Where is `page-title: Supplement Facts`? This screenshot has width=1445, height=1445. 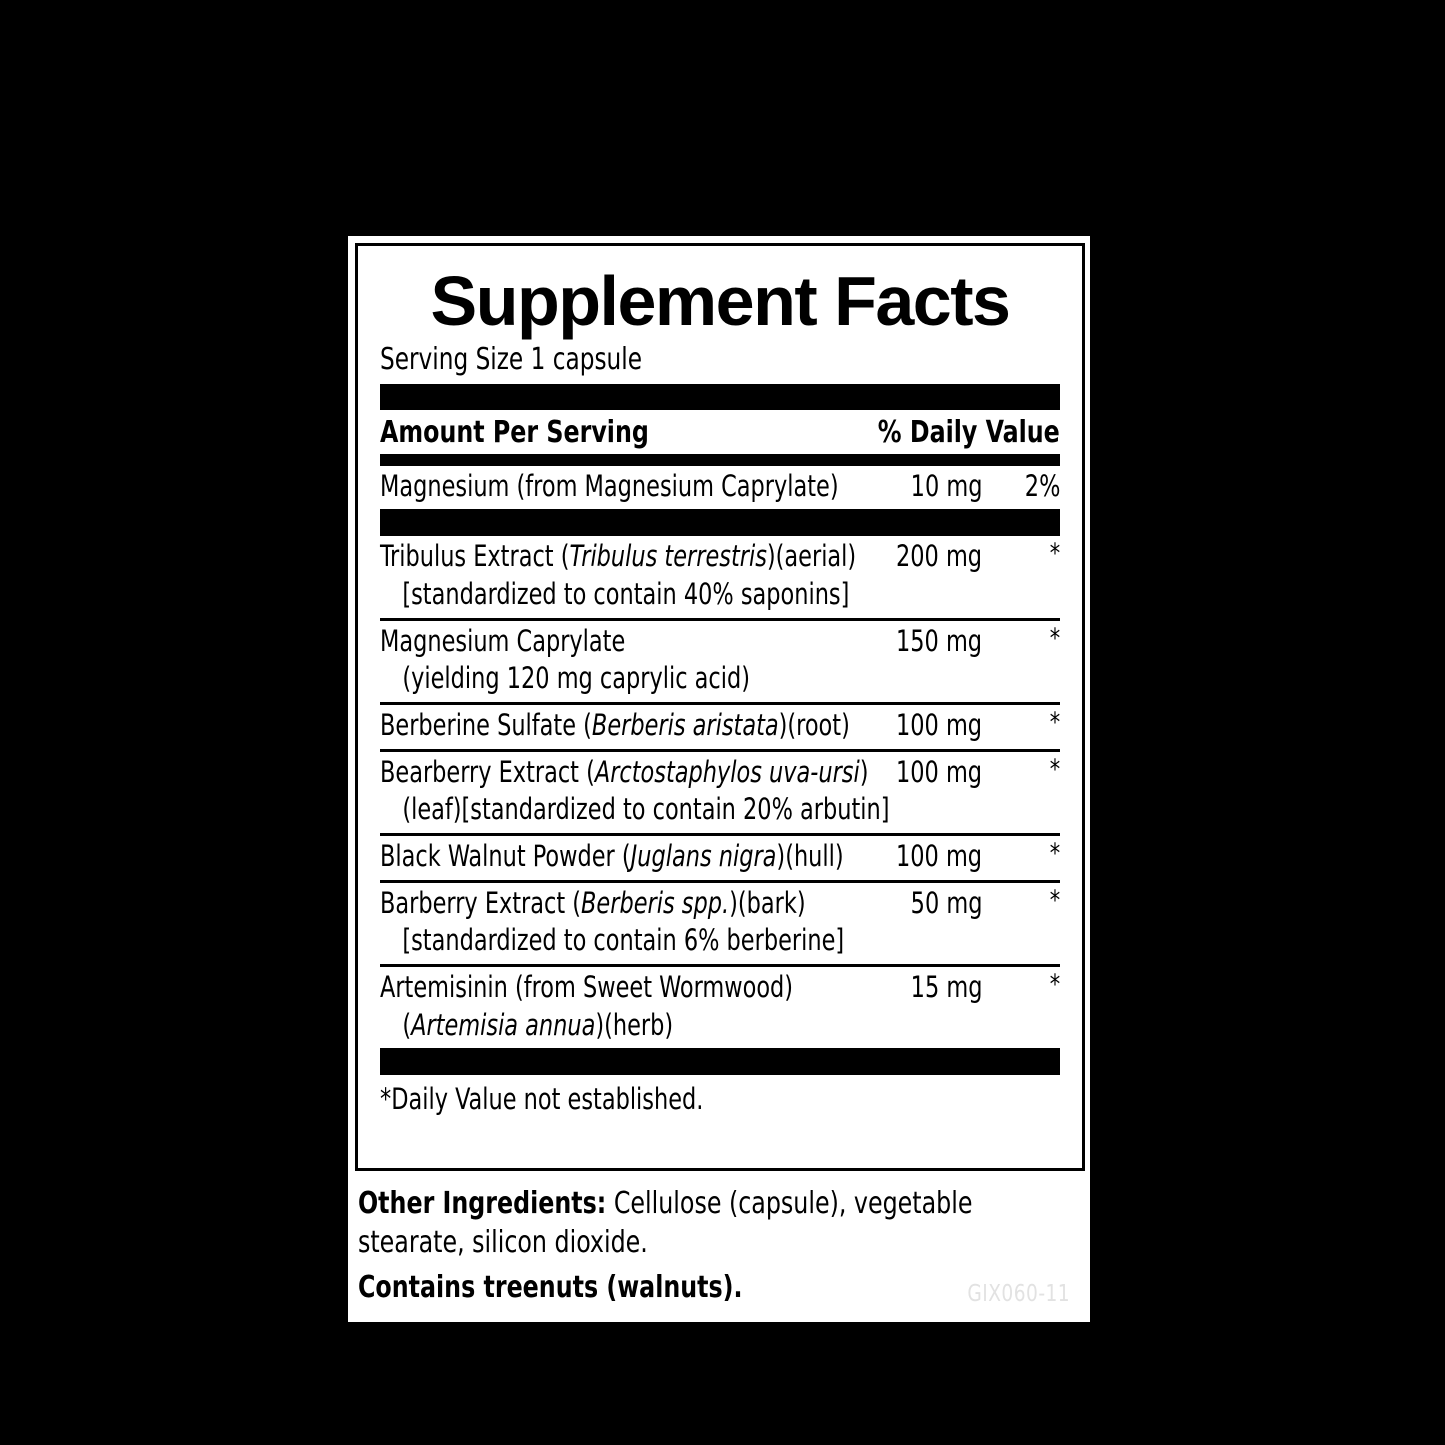 page-title: Supplement Facts is located at coordinates (720, 301).